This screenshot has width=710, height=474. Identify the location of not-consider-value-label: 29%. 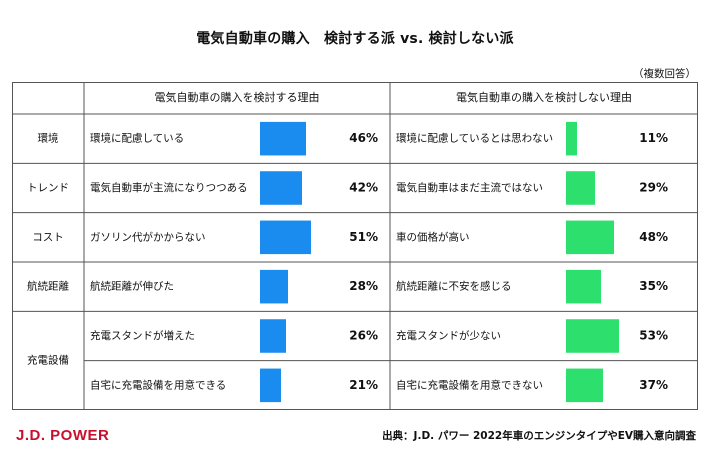
(653, 188).